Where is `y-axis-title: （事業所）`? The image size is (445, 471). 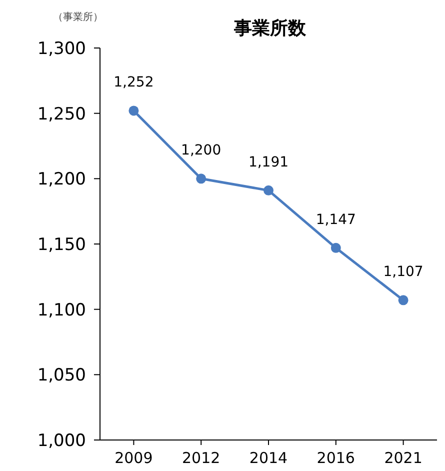 y-axis-title: （事業所） is located at coordinates (78, 17).